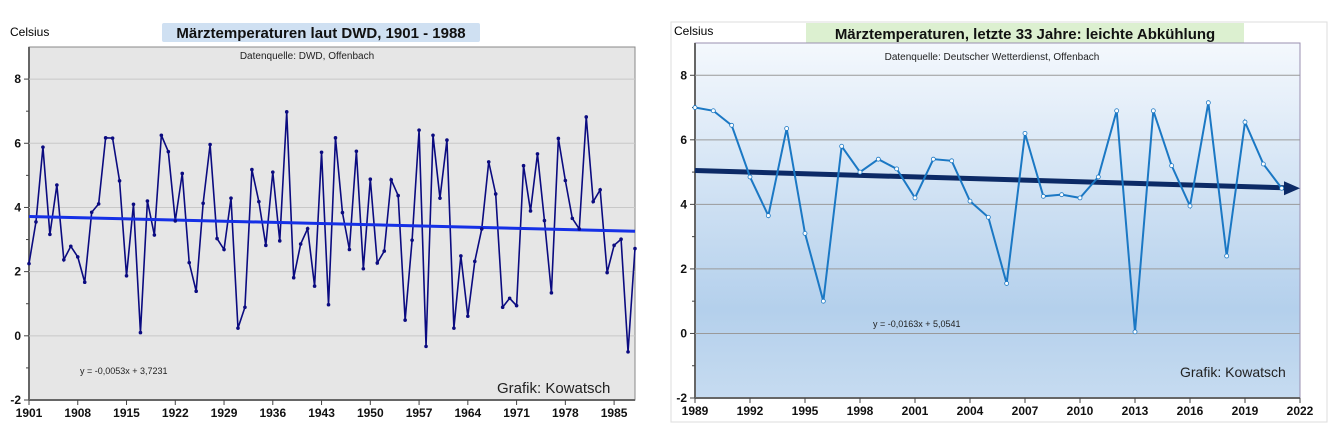  Describe the element at coordinates (15, 400) in the screenshot. I see `y-tick-label: -2` at that location.